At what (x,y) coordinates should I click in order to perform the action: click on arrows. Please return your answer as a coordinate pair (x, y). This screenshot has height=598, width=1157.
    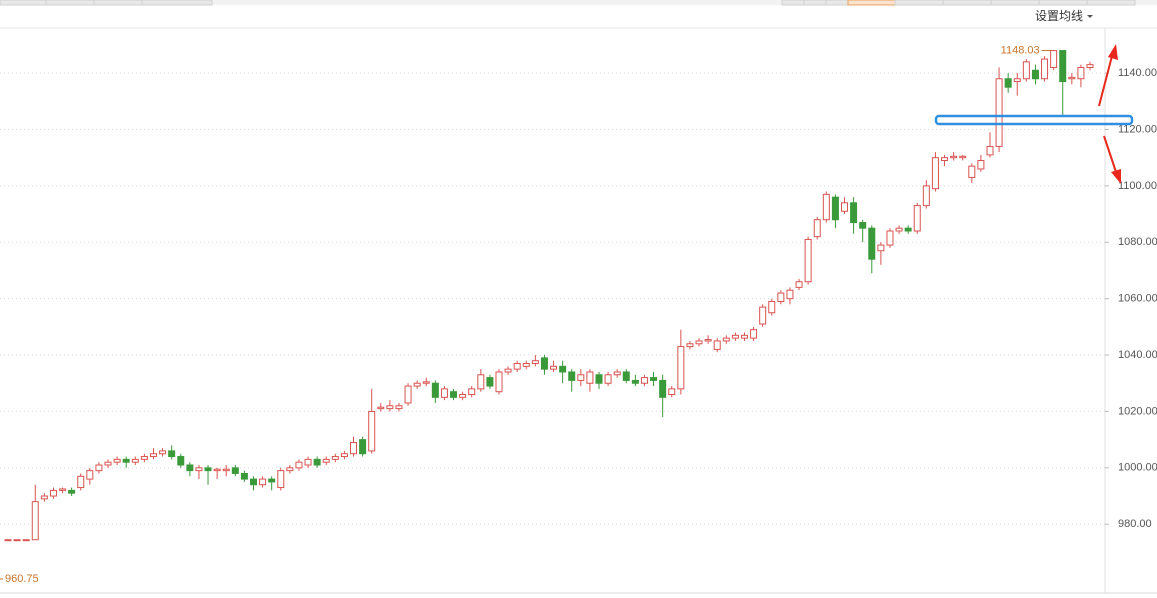
    Looking at the image, I should click on (1109, 114).